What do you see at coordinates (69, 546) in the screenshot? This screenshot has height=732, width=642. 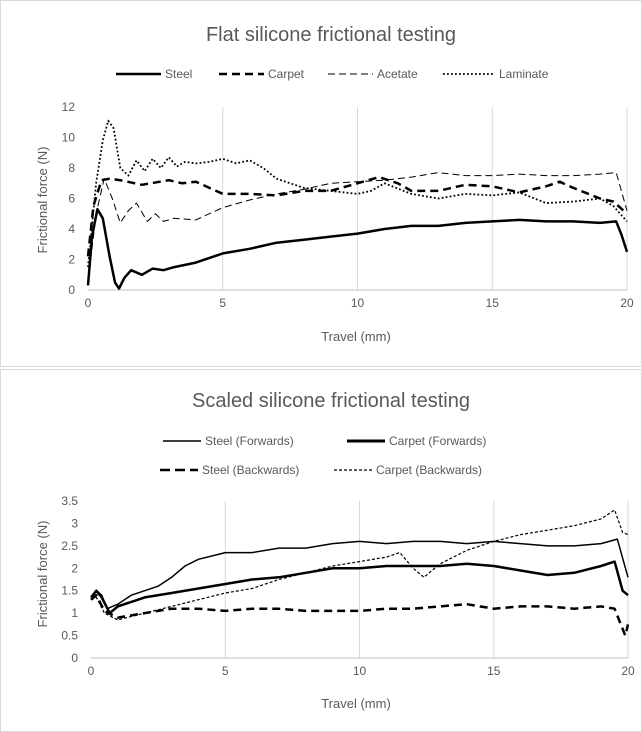 I see `y-tick-label: 2.5` at bounding box center [69, 546].